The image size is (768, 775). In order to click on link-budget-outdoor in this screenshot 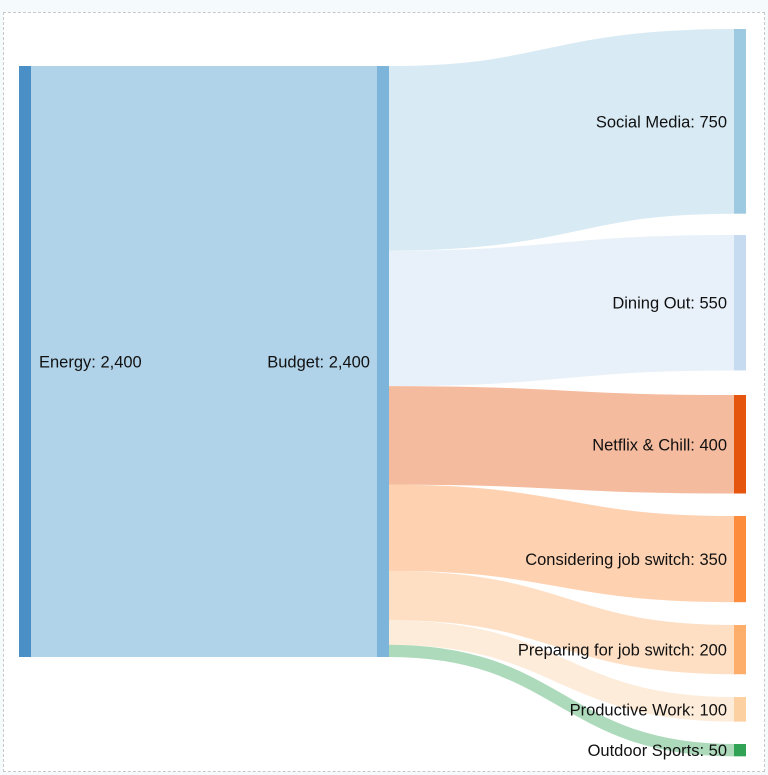, I will do `click(561, 700)`.